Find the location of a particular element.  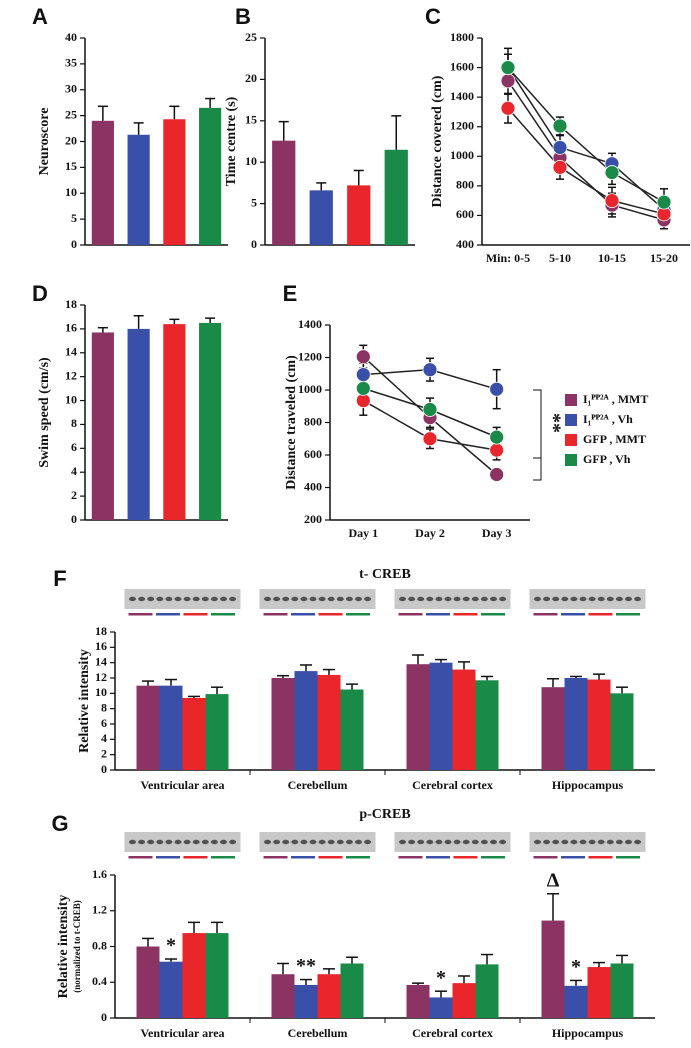

chart-title: t- CREB is located at coordinates (385, 574).